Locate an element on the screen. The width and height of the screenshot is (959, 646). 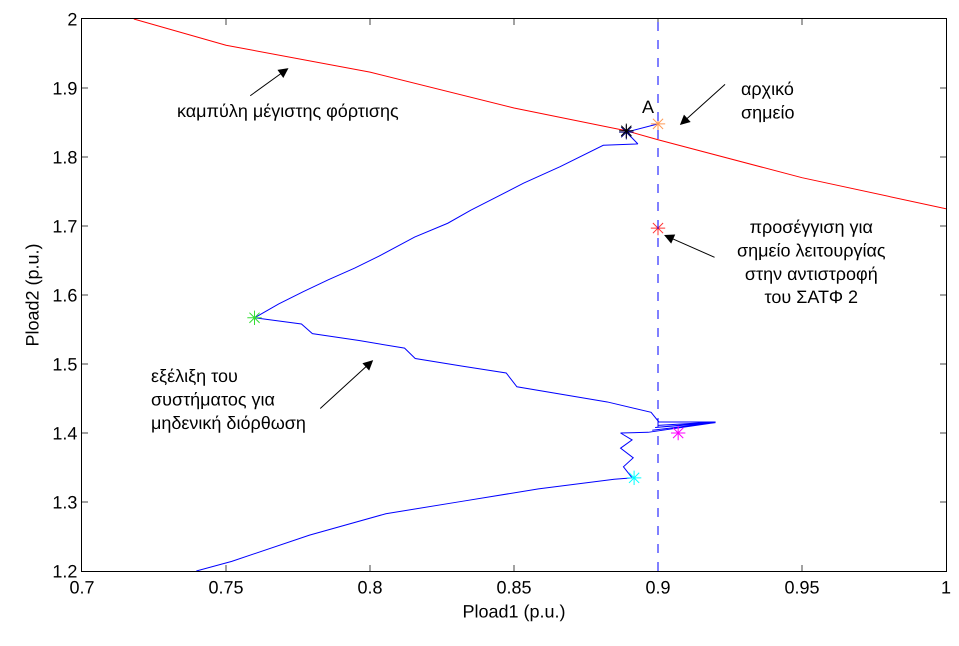
y-axis-title: Pload2 (p.u.) is located at coordinates (32, 295).